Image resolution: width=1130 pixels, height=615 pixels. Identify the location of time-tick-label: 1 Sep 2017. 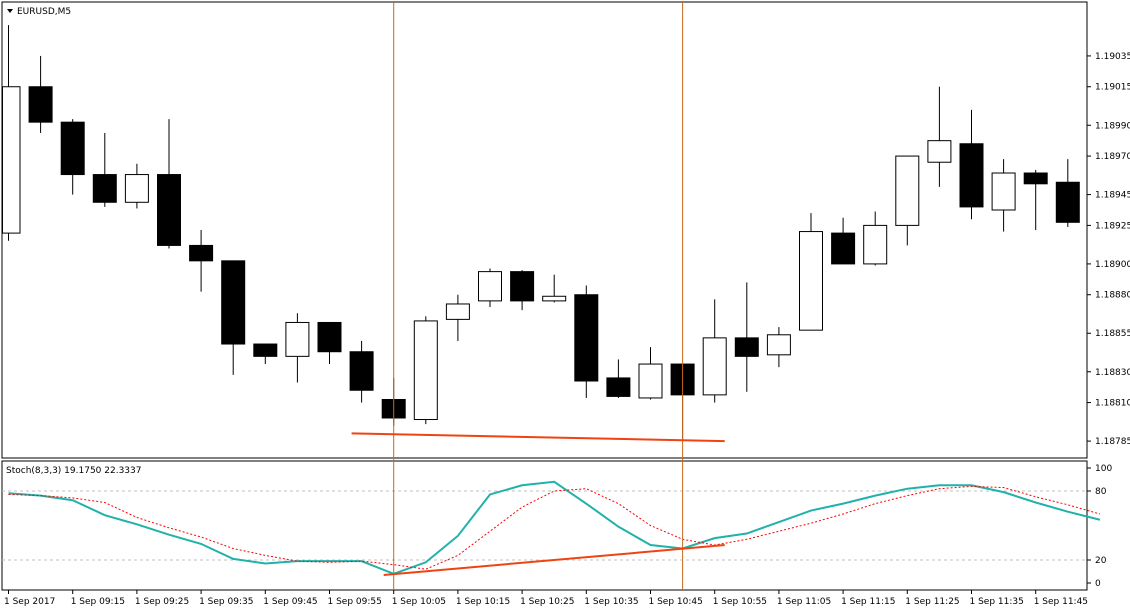
(29, 602).